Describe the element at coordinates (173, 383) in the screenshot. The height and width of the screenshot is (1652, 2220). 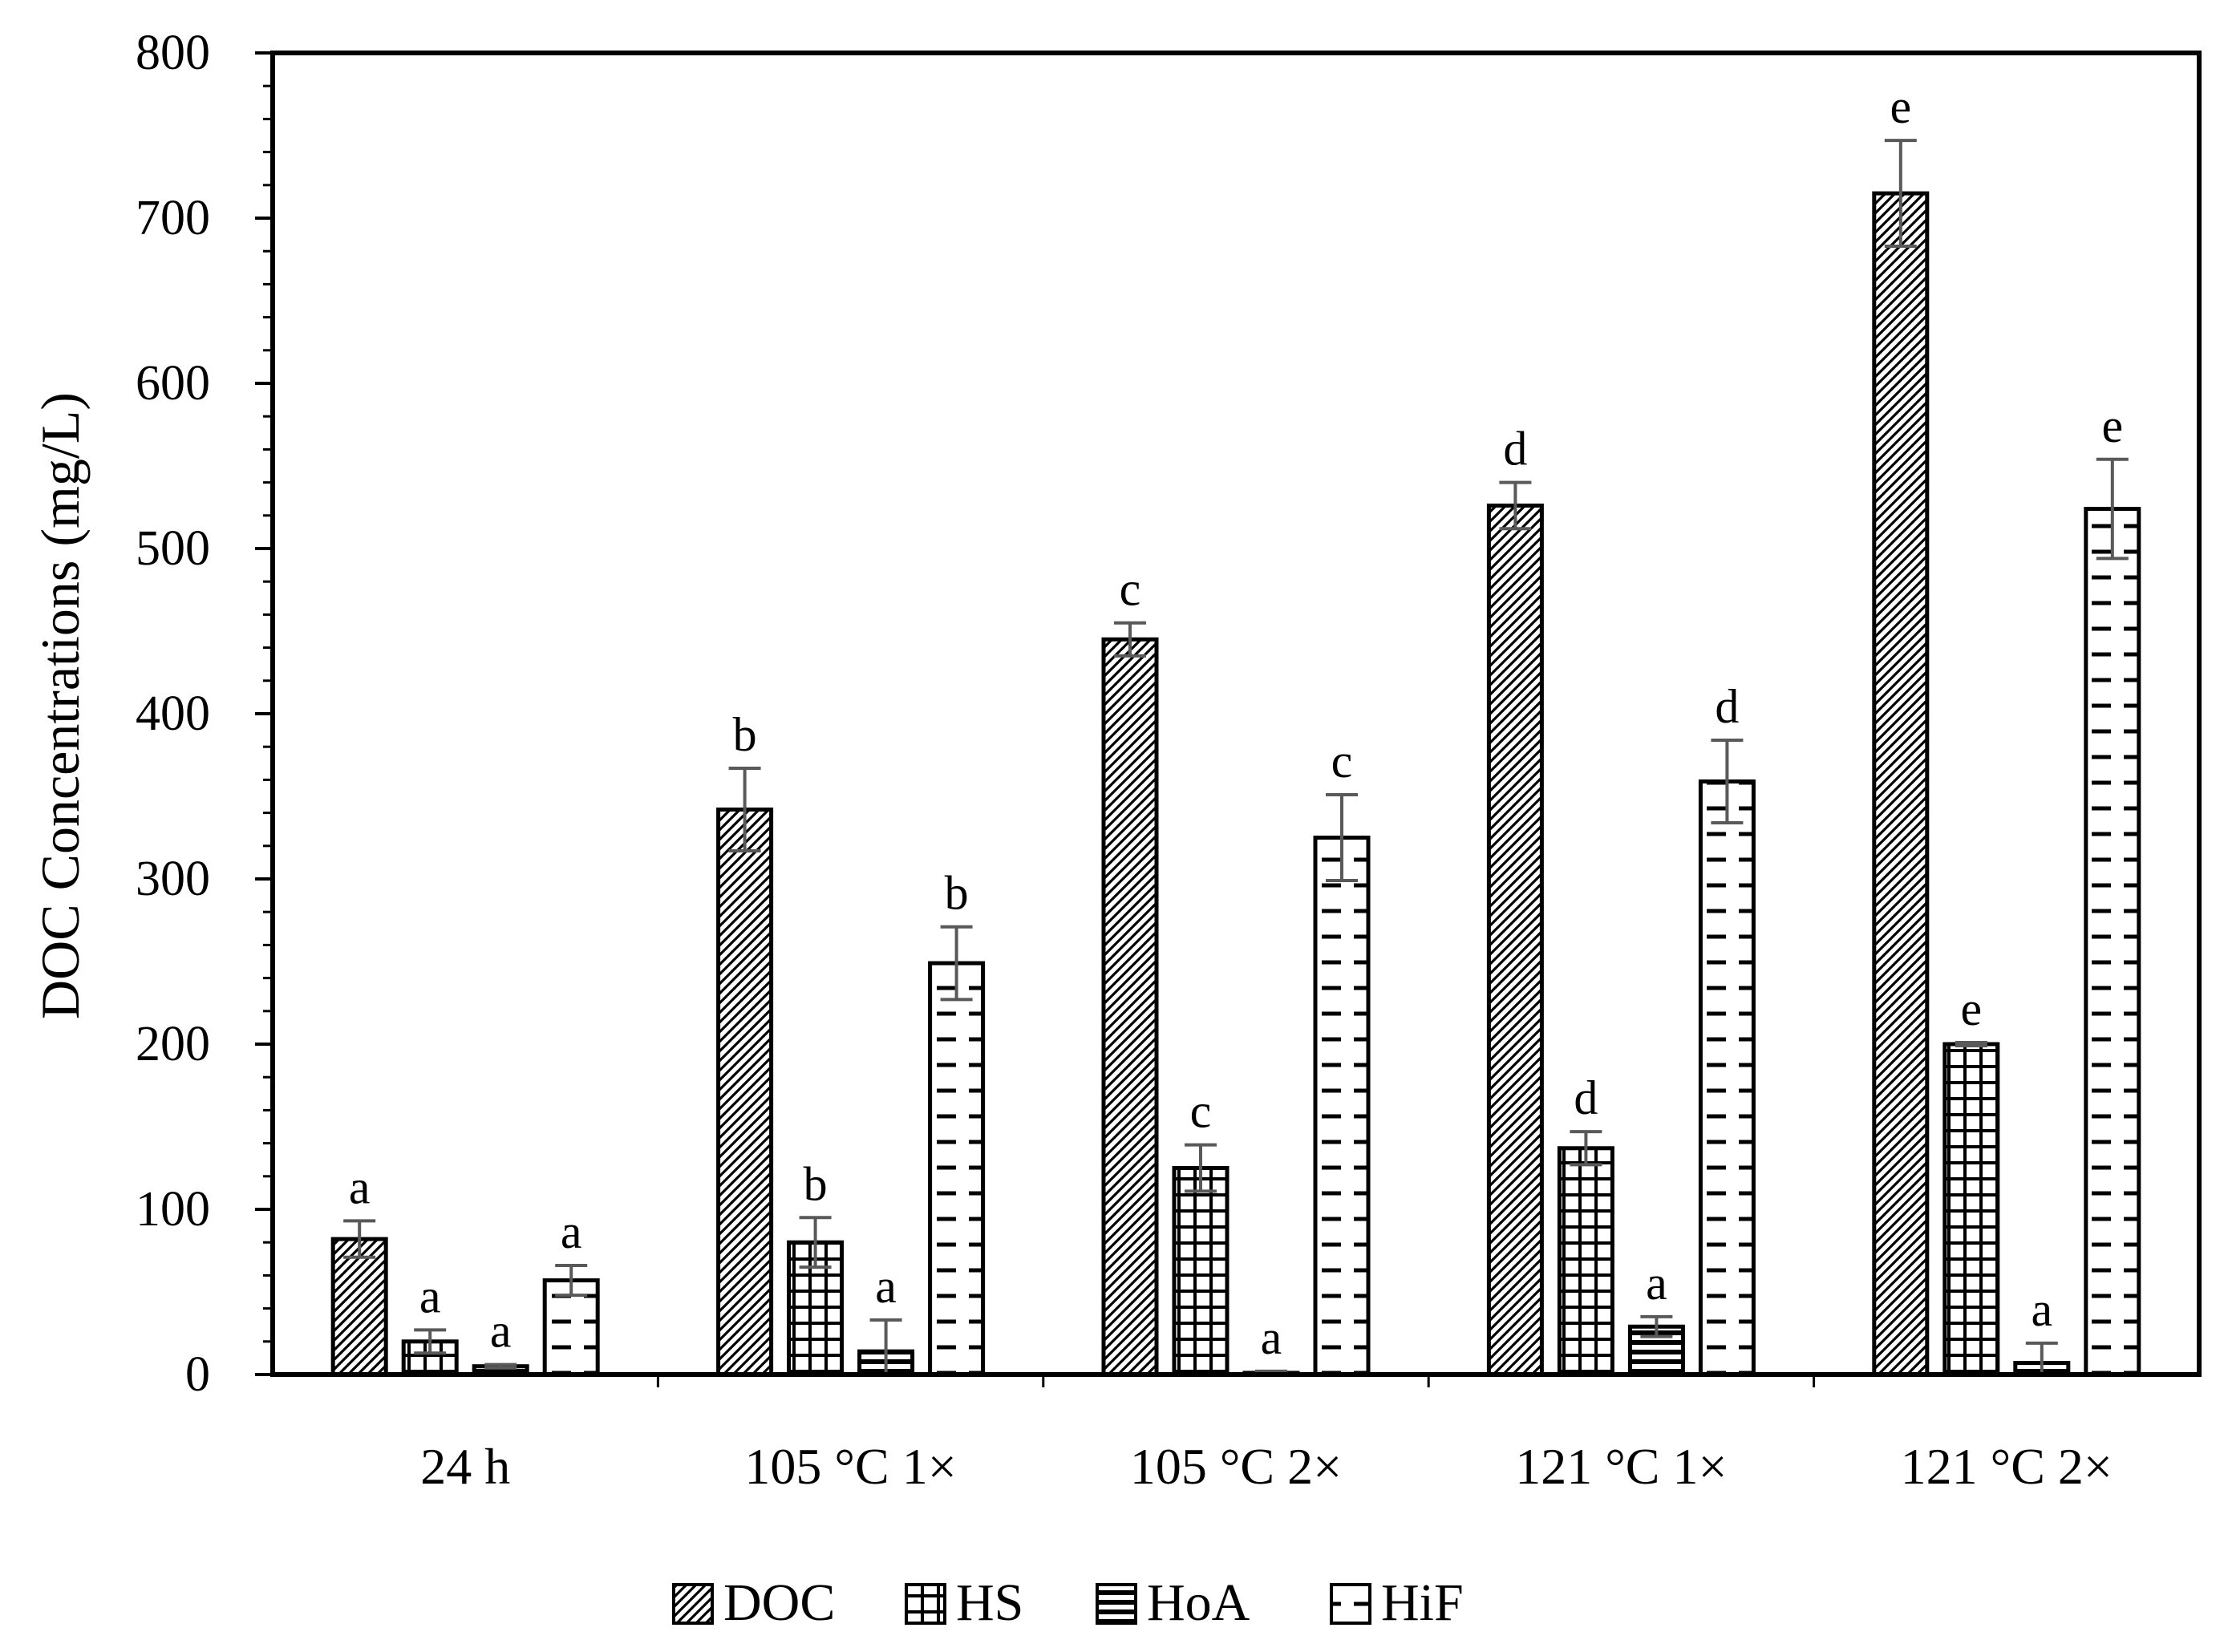
I see `y-tick-label: 600` at that location.